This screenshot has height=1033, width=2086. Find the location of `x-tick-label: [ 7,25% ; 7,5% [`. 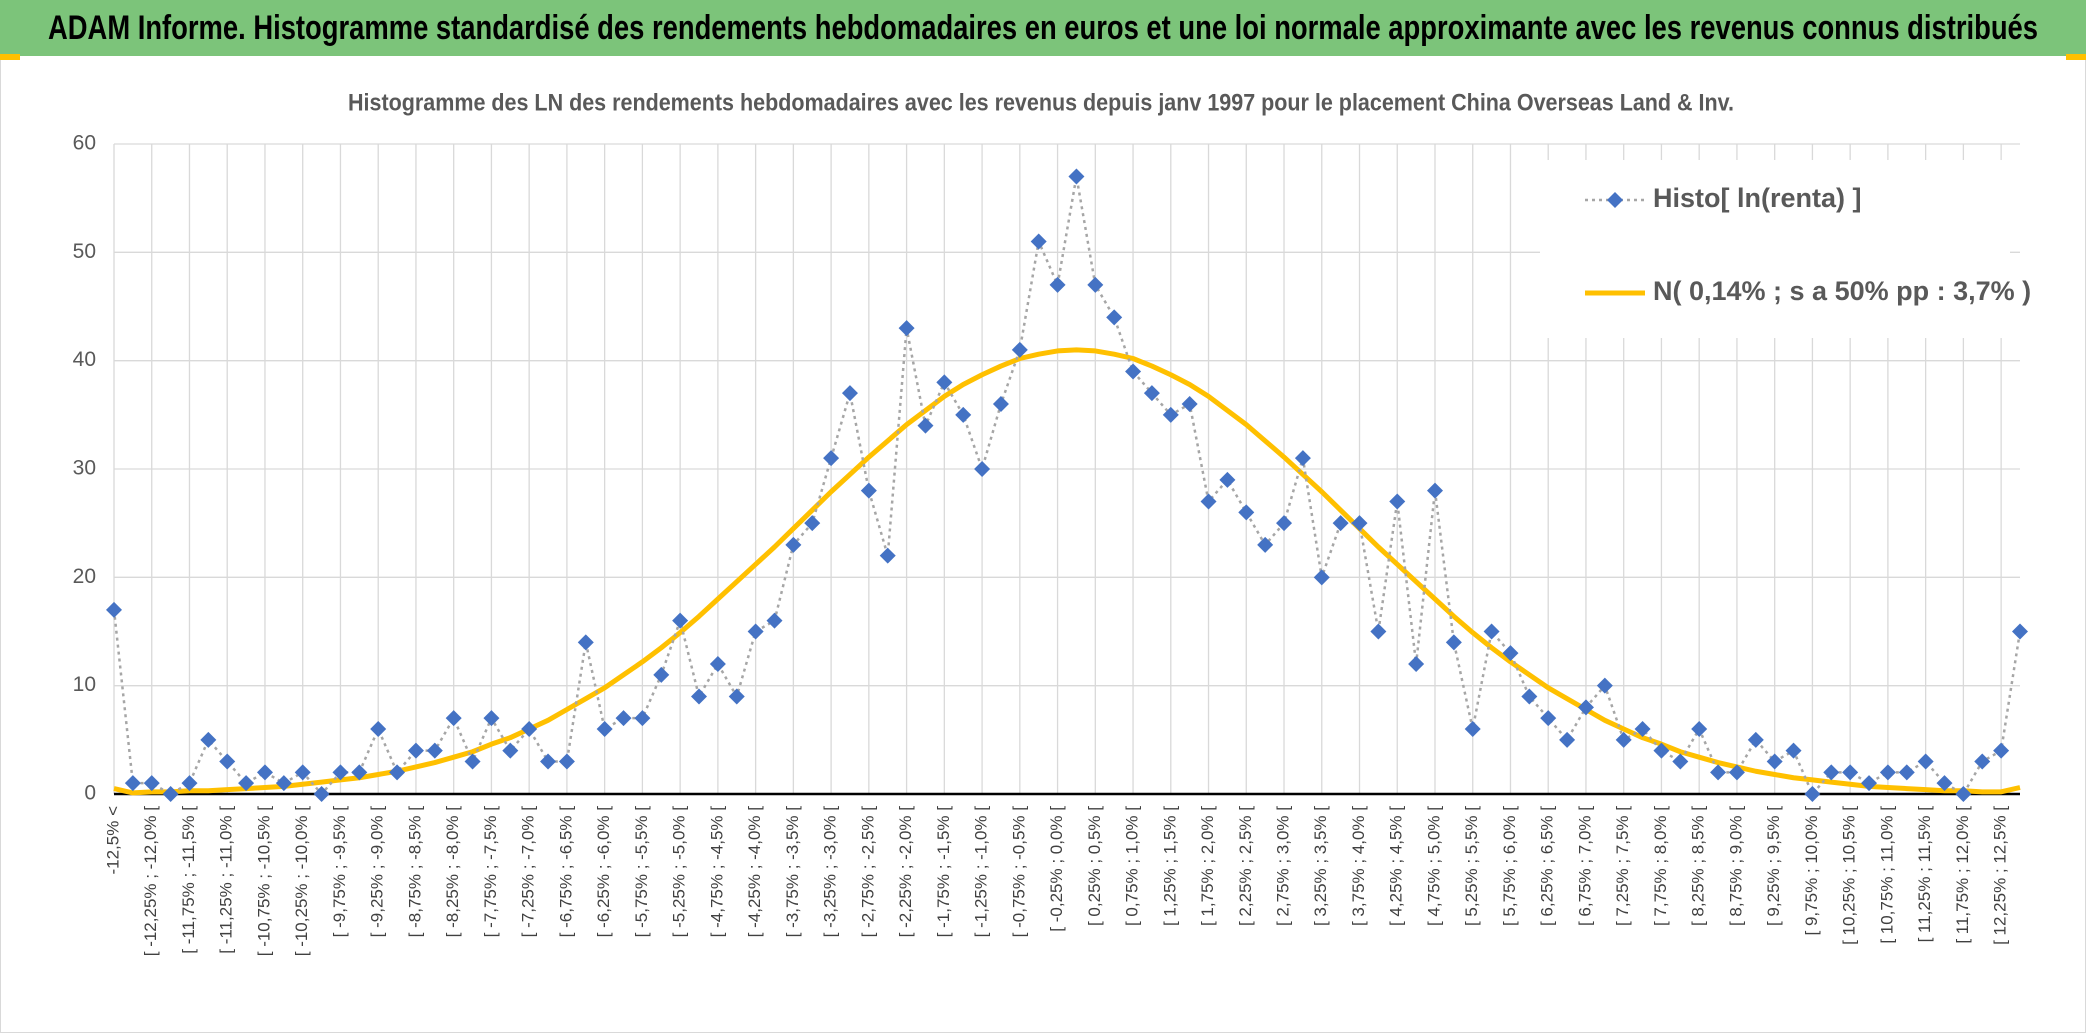

x-tick-label: [ 7,25% ; 7,5% [ is located at coordinates (1622, 866).